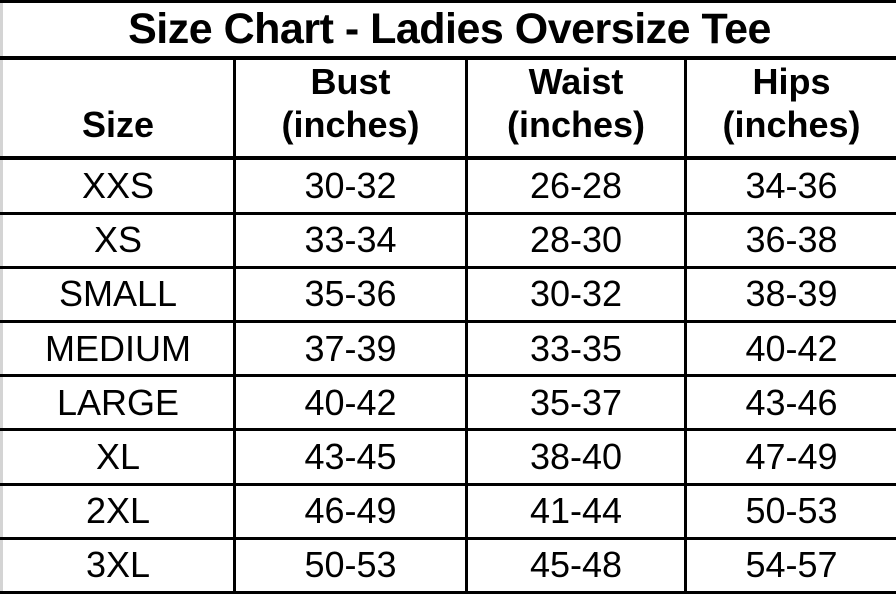 The height and width of the screenshot is (594, 896). What do you see at coordinates (350, 511) in the screenshot?
I see `bust-cell: 46-49` at bounding box center [350, 511].